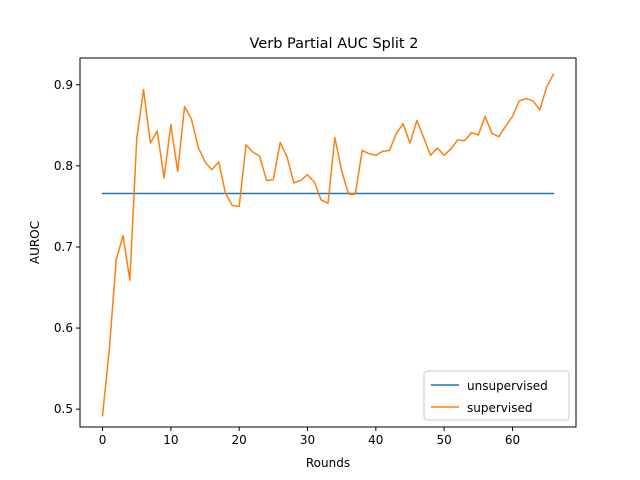  Describe the element at coordinates (444, 440) in the screenshot. I see `x-tick-label: 50` at that location.